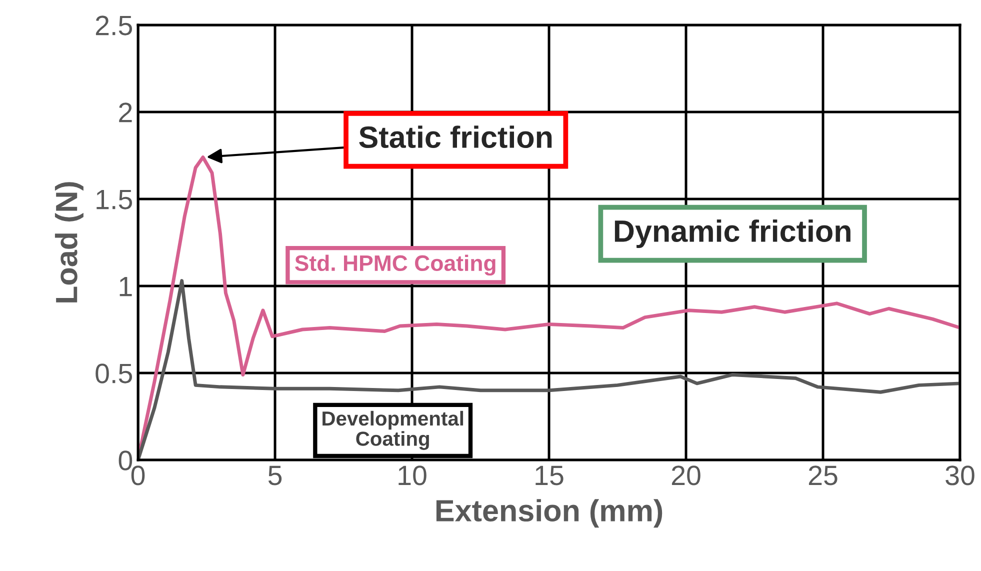  I want to click on y-tick-label: 1, so click(126, 286).